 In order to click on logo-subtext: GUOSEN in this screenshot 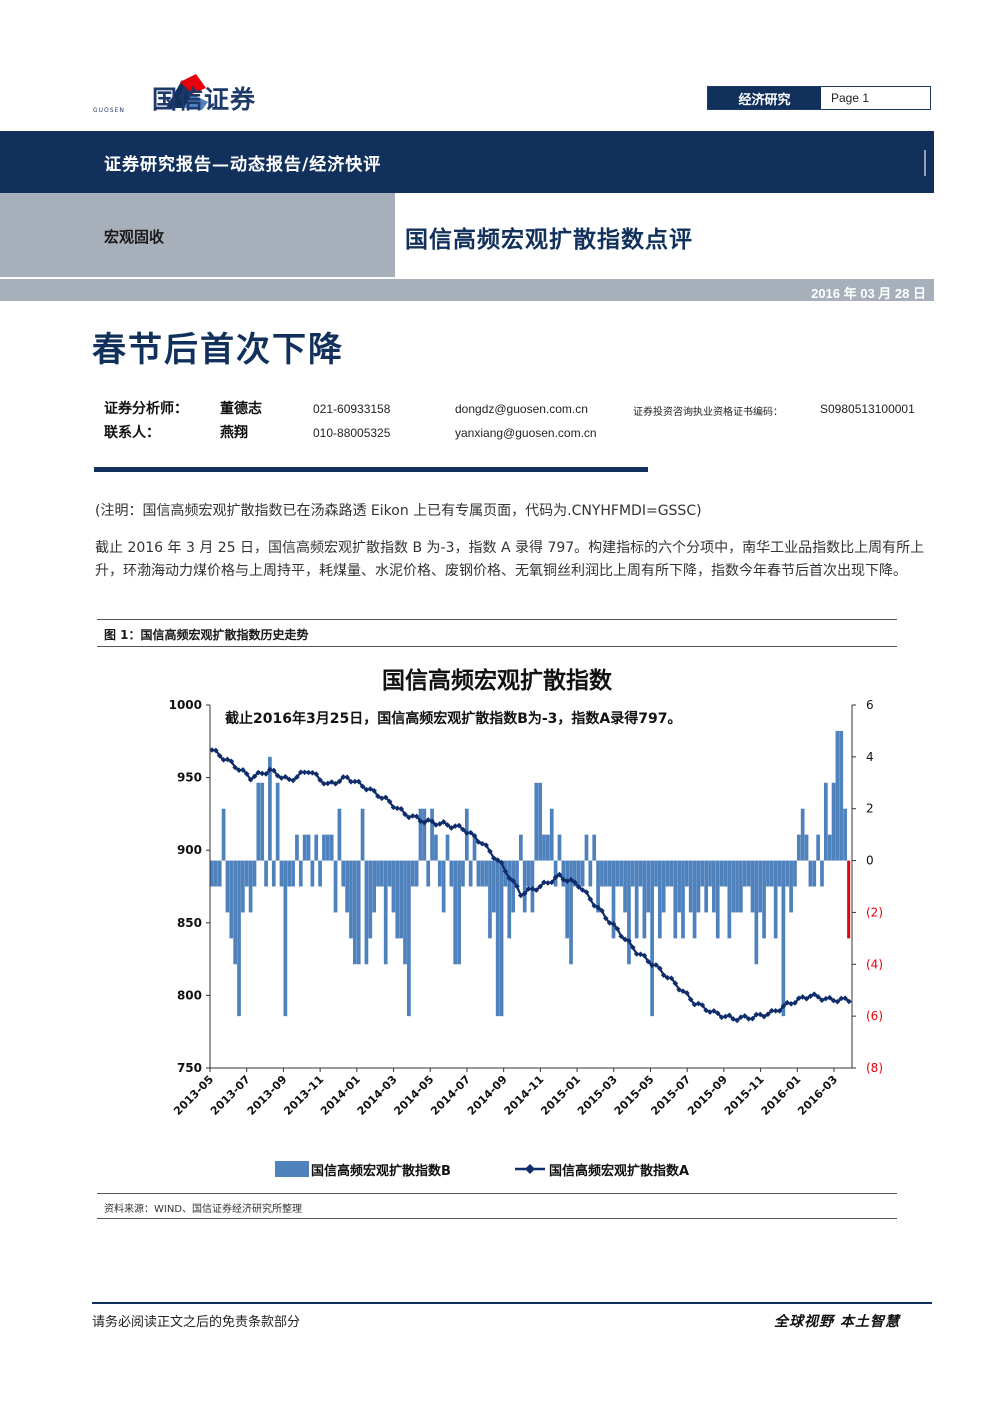, I will do `click(109, 110)`.